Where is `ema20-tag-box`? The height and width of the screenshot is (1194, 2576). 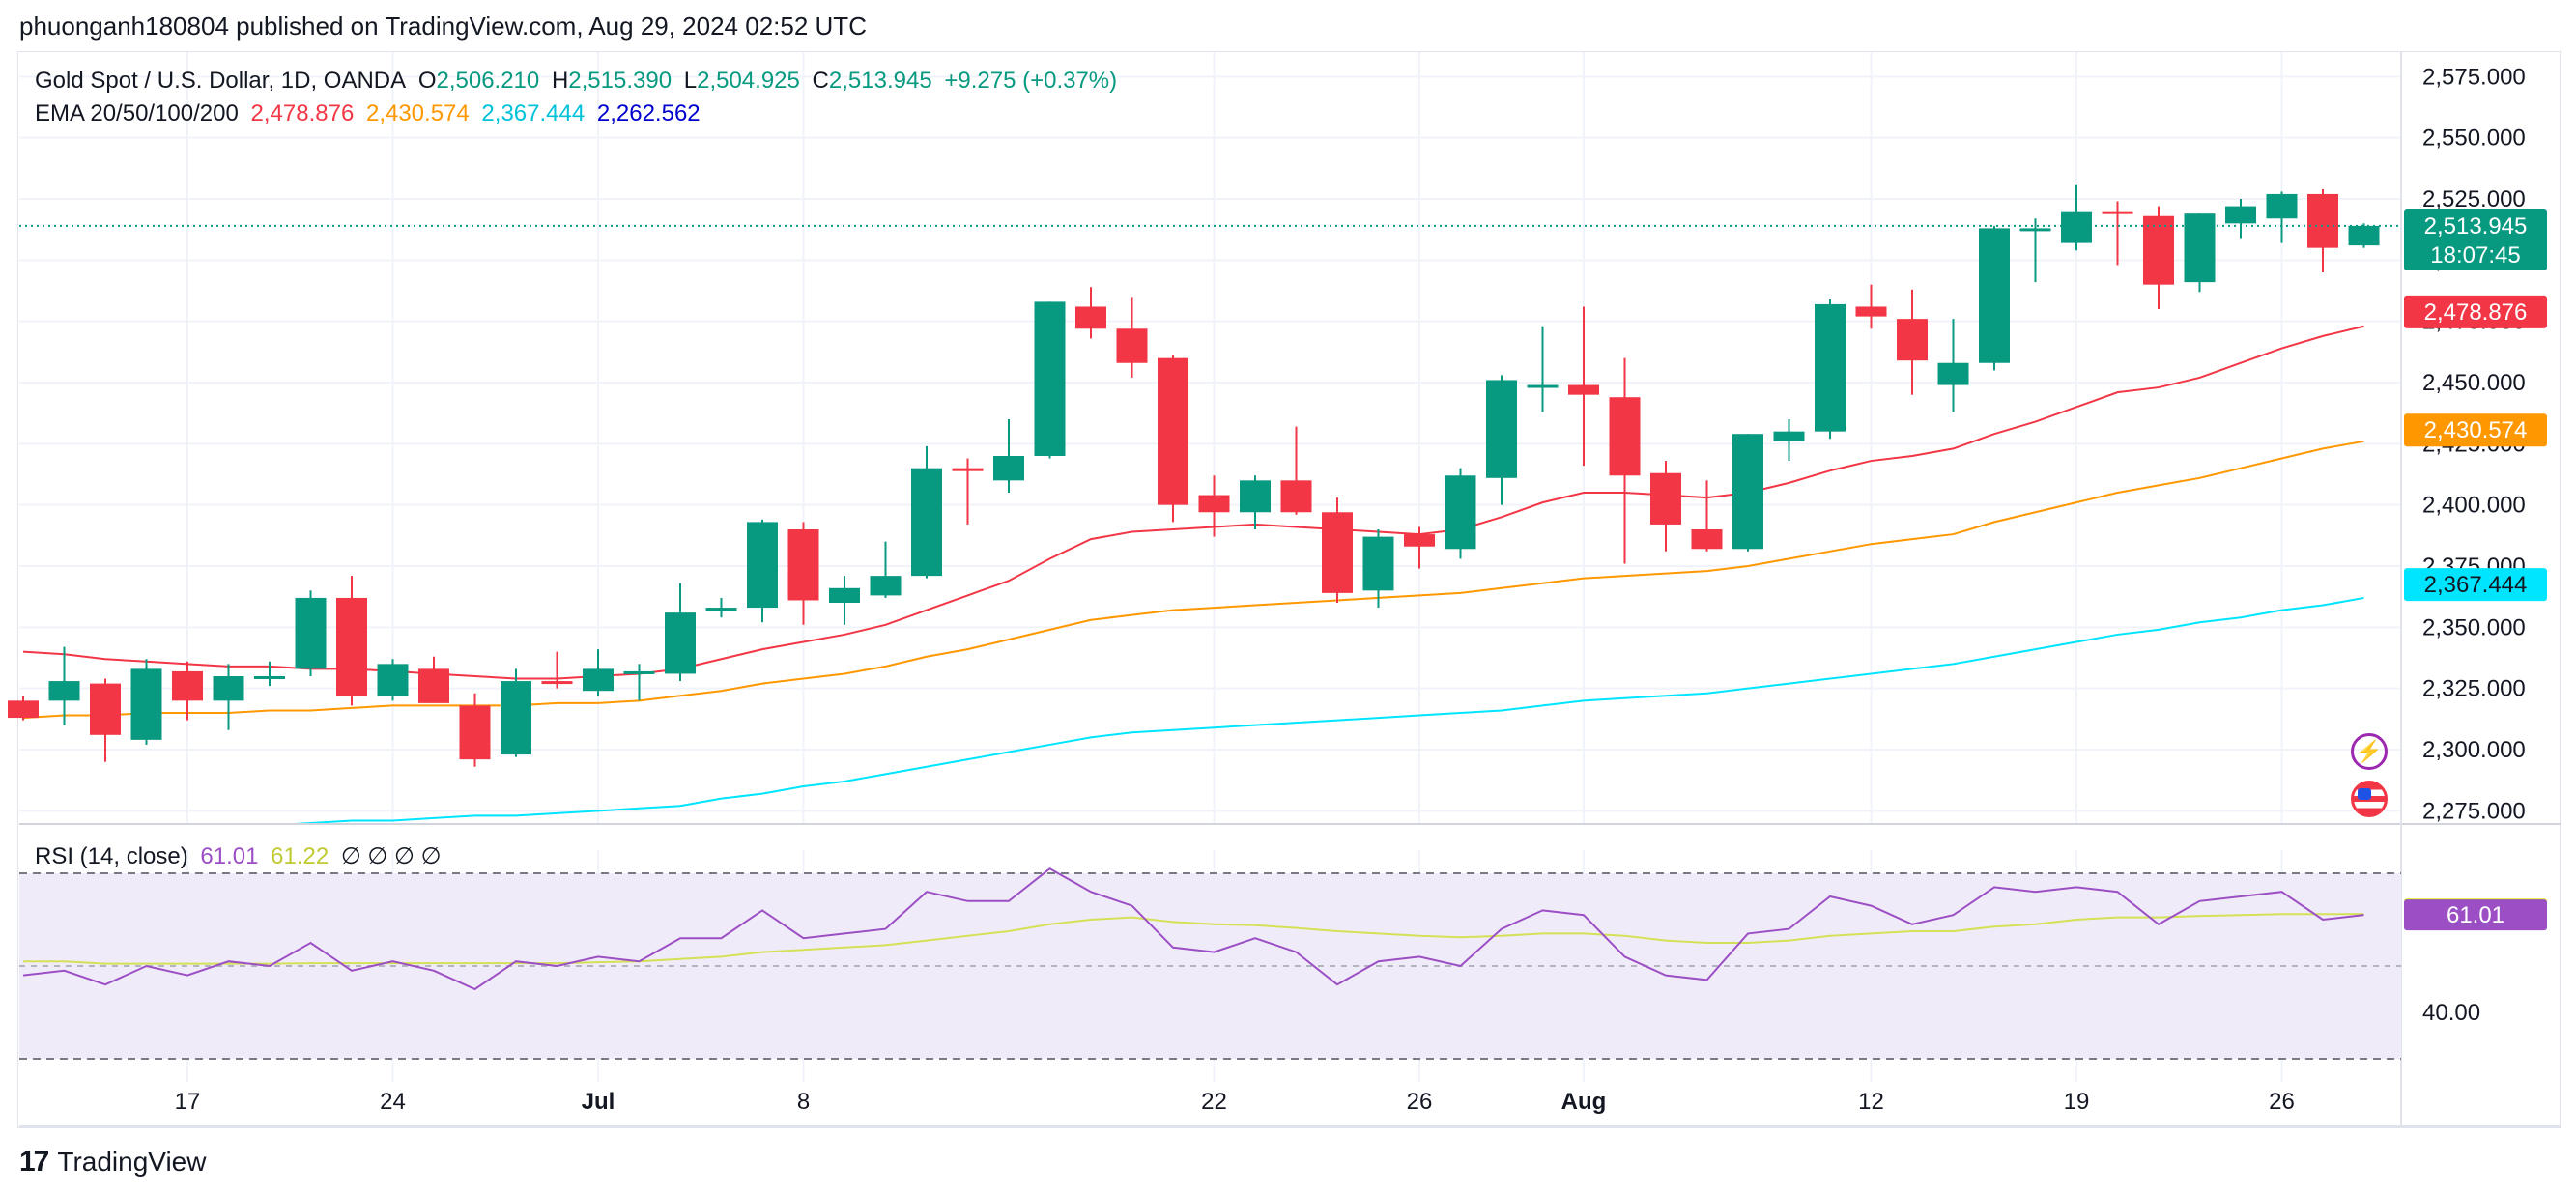 ema20-tag-box is located at coordinates (2476, 311).